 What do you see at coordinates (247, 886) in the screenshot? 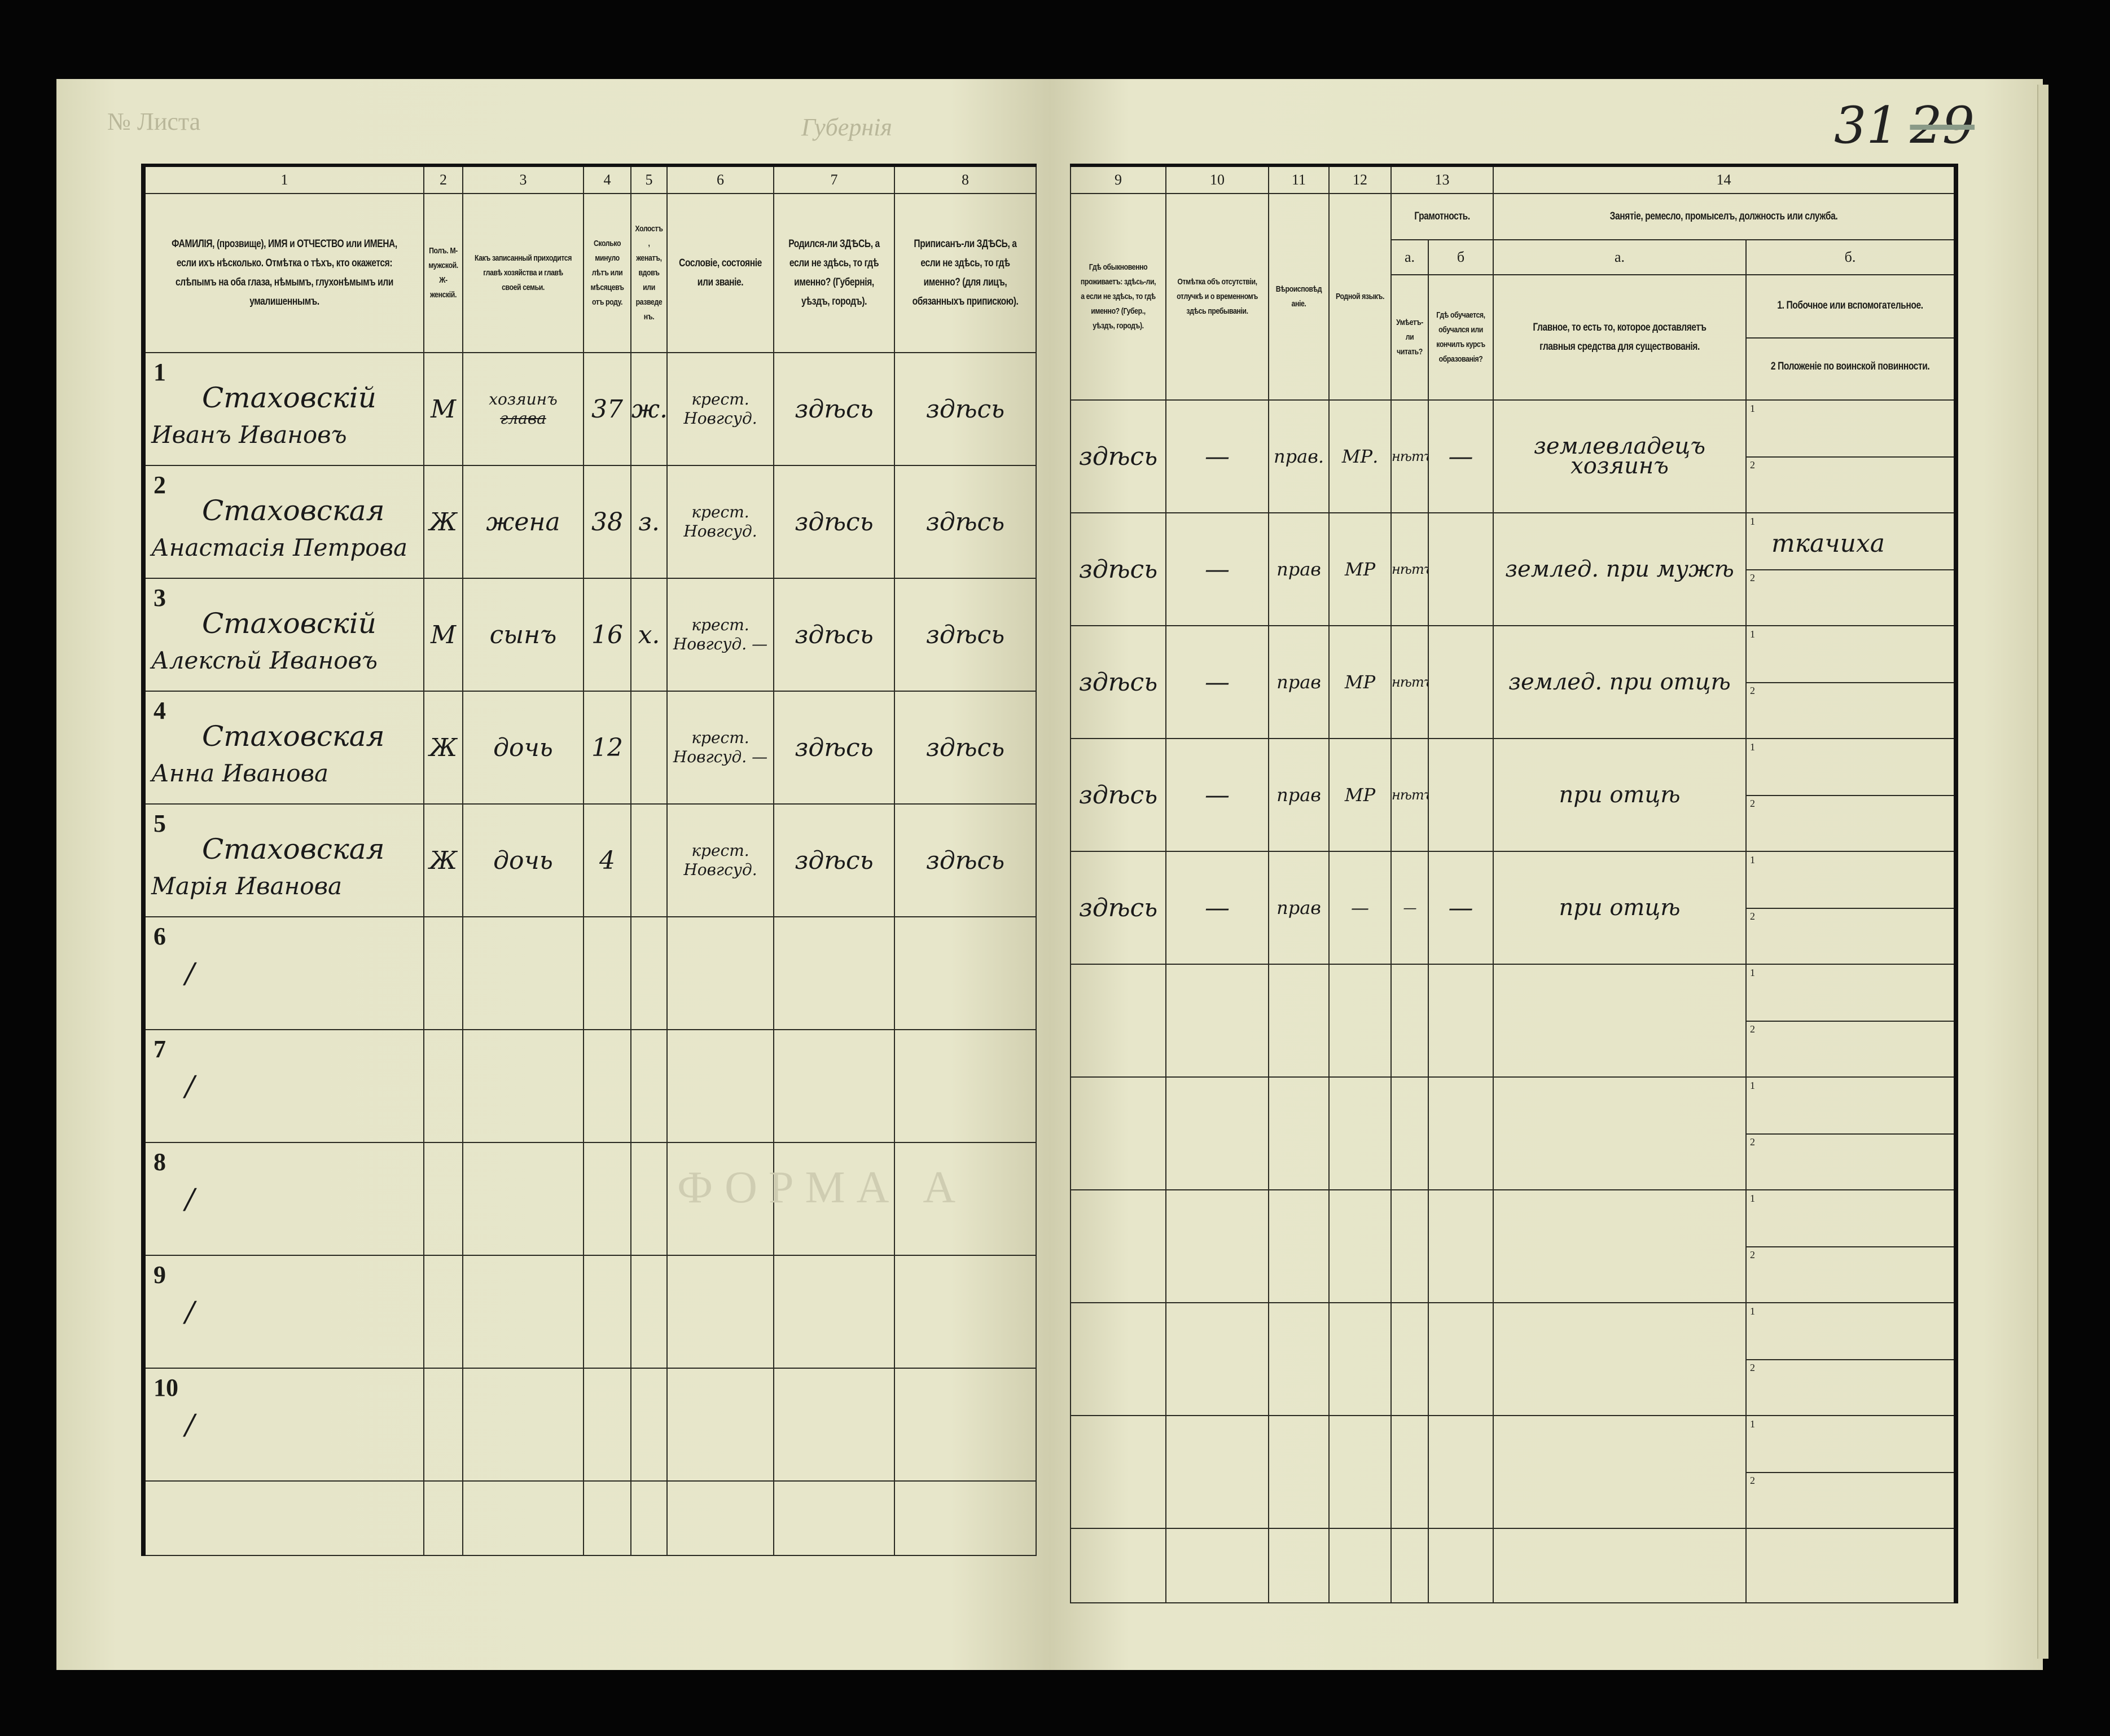
I see `given-name: Марія Иванова` at bounding box center [247, 886].